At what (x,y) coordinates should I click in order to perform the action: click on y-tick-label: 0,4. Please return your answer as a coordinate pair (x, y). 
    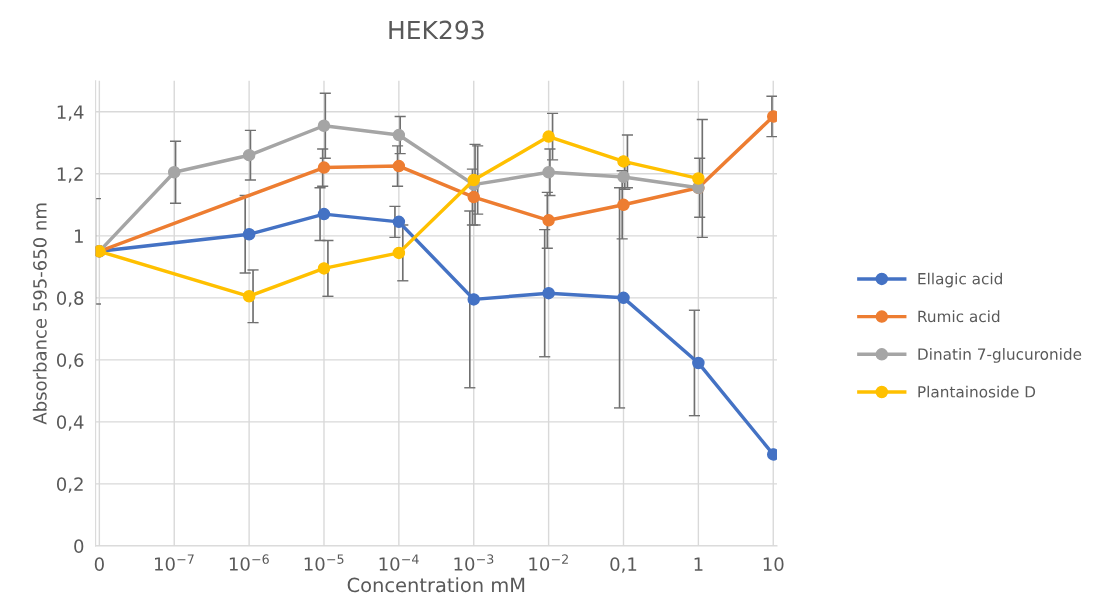
    Looking at the image, I should click on (70, 423).